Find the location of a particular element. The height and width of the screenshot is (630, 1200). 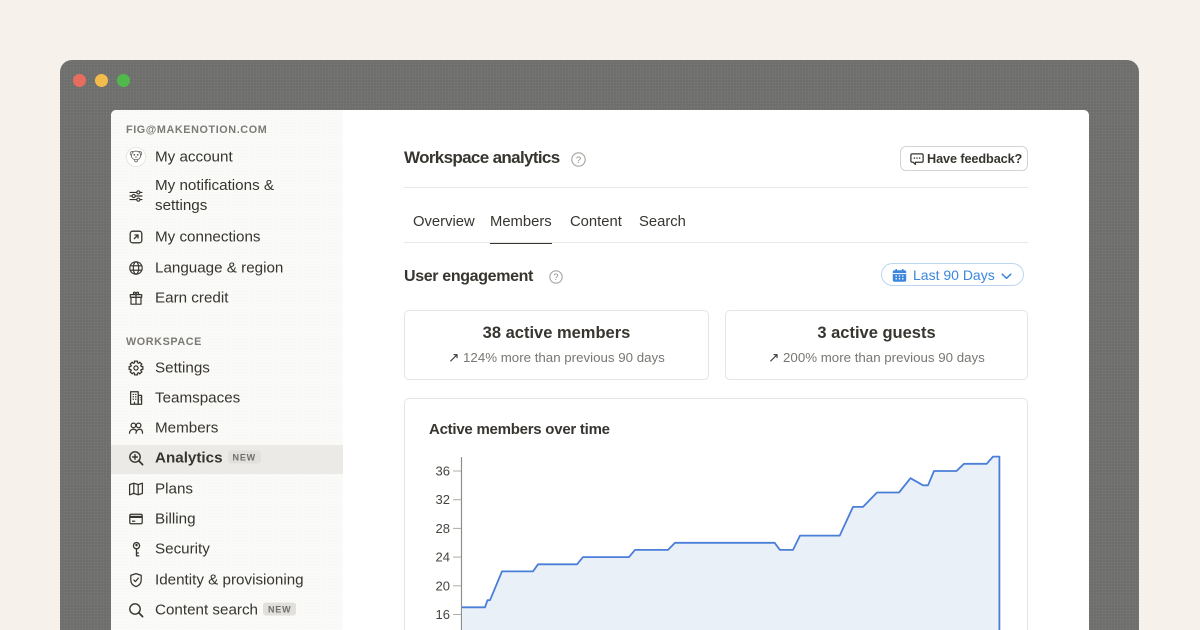

svg-text: 24 is located at coordinates (443, 557).